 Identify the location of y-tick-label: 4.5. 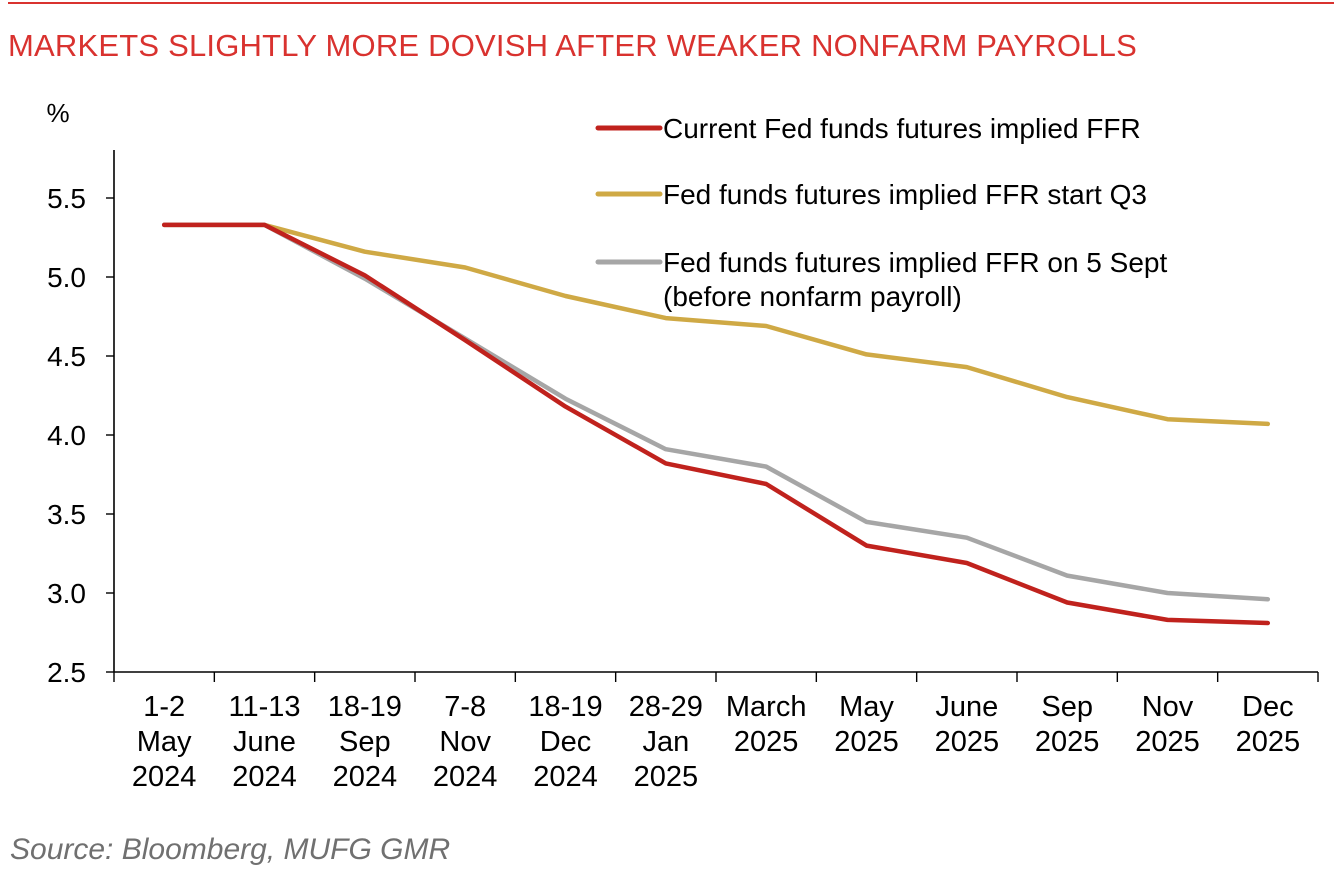
(66, 356).